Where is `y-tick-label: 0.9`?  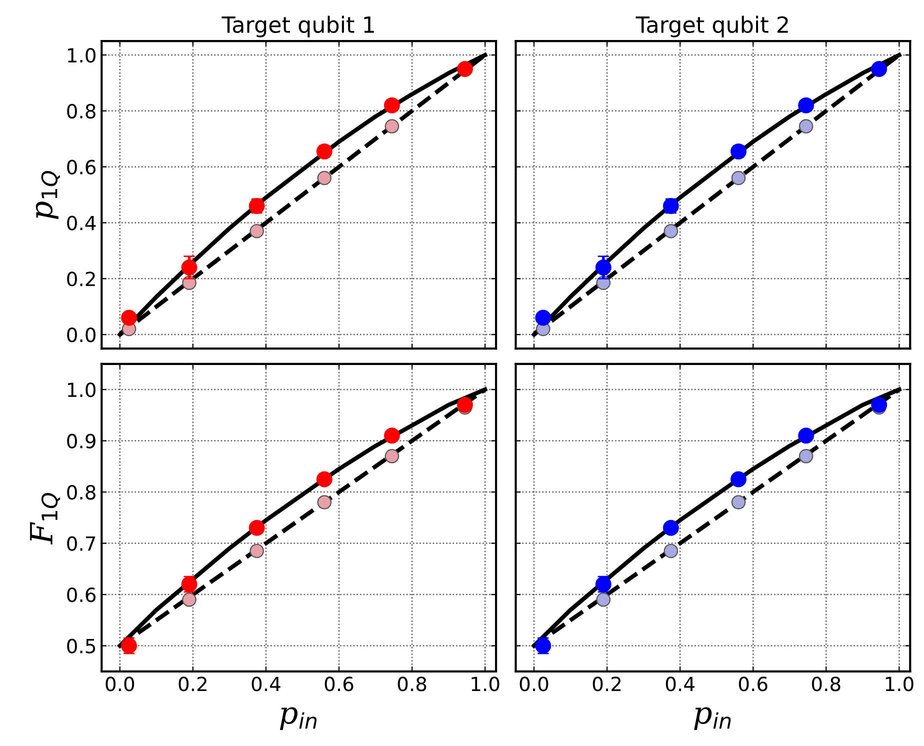 y-tick-label: 0.9 is located at coordinates (81, 441).